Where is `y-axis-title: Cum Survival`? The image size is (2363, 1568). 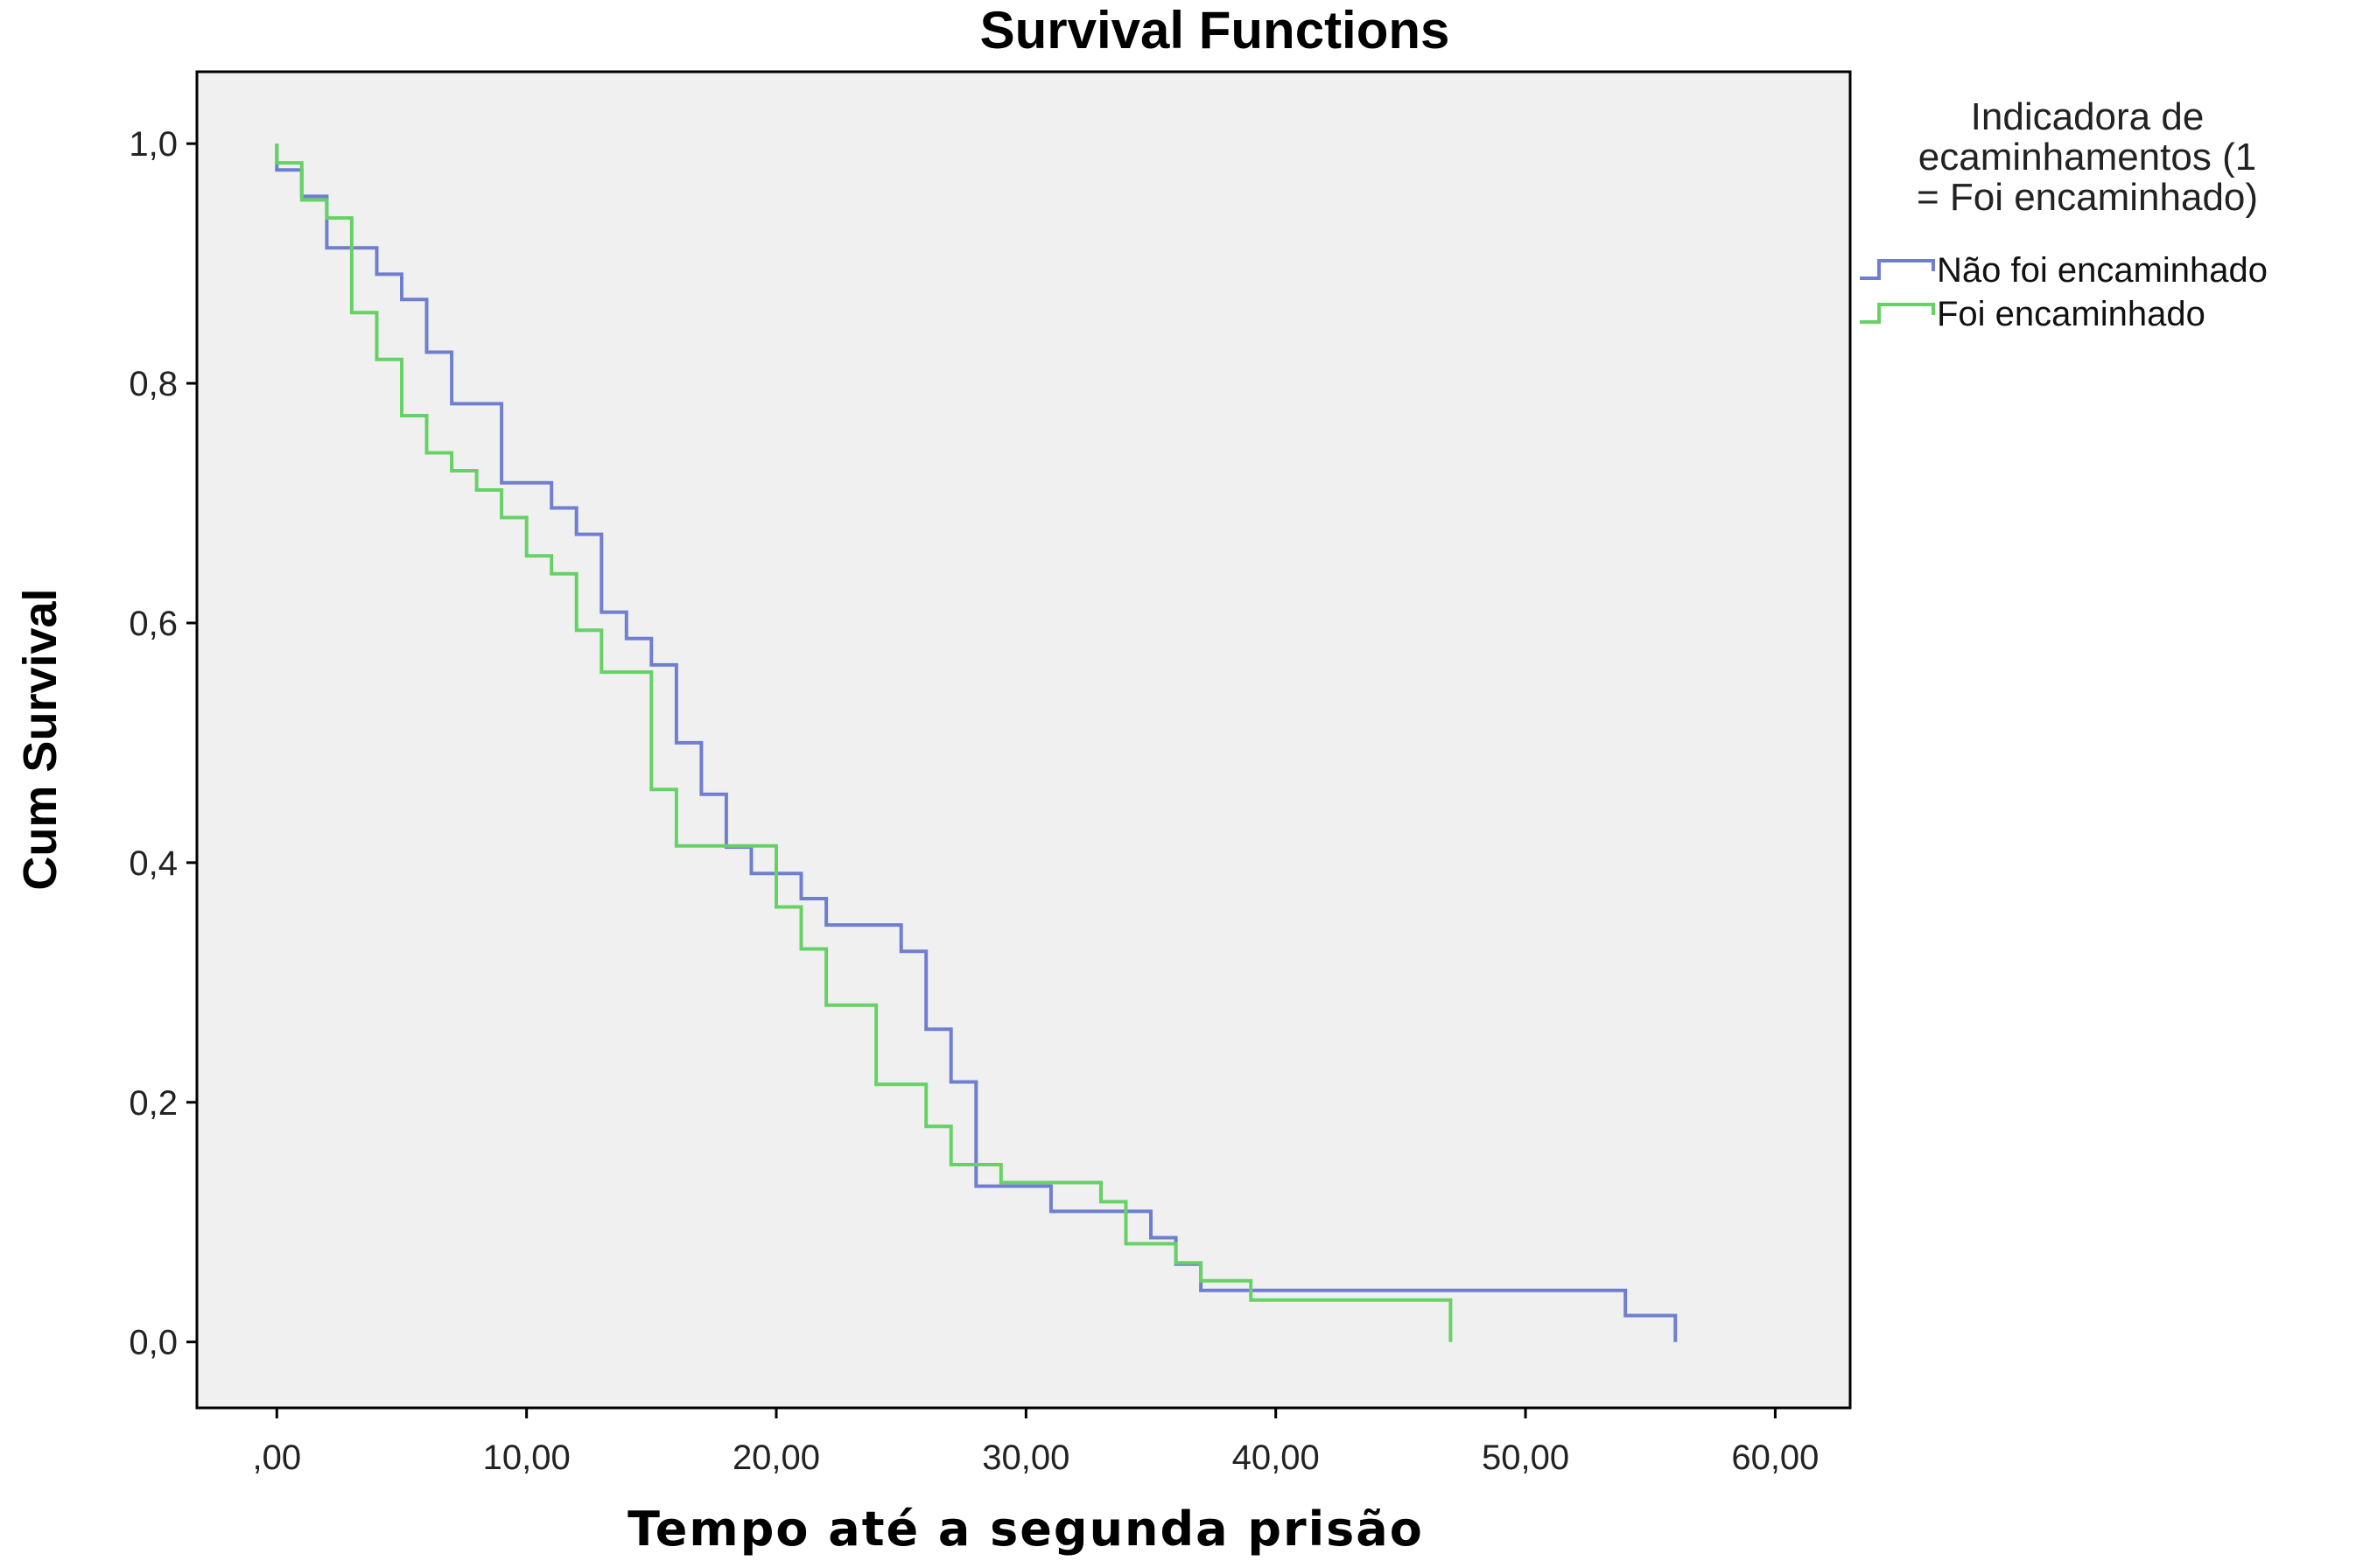
y-axis-title: Cum Survival is located at coordinates (40, 739).